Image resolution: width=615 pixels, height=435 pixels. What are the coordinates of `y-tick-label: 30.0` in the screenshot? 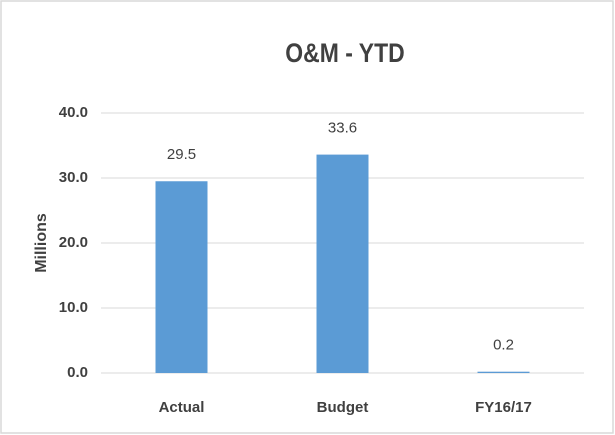 It's located at (73, 177).